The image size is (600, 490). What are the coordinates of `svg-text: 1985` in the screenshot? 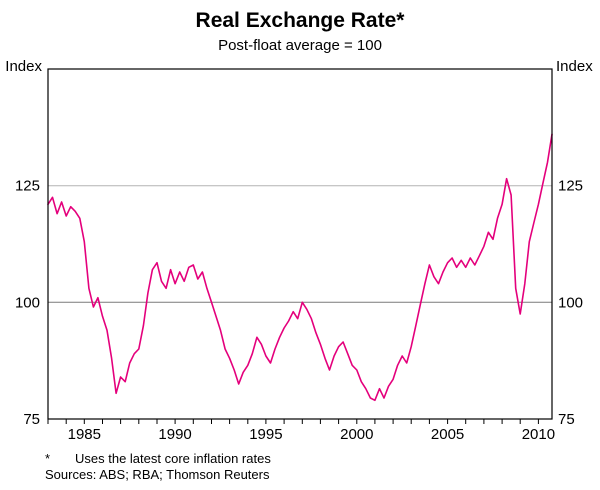 It's located at (84, 434).